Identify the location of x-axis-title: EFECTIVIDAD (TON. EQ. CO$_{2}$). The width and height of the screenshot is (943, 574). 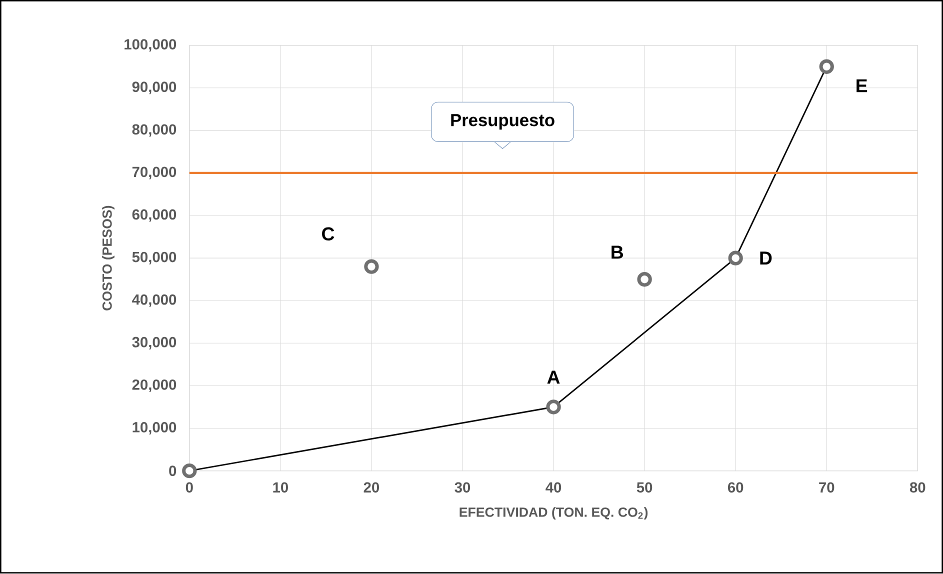
(554, 513).